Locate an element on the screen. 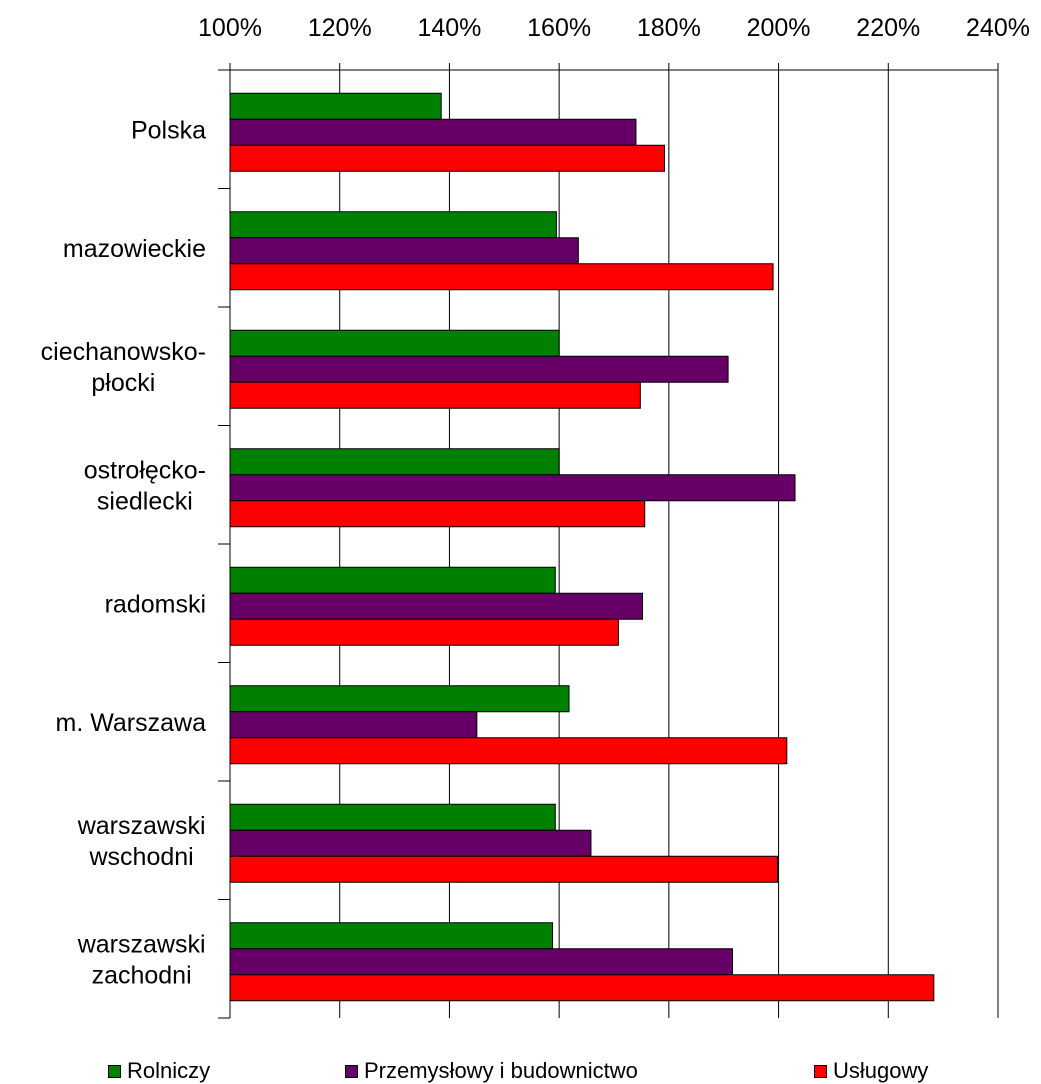  legend-label: Przemysłowy i budownictwo is located at coordinates (501, 1070).